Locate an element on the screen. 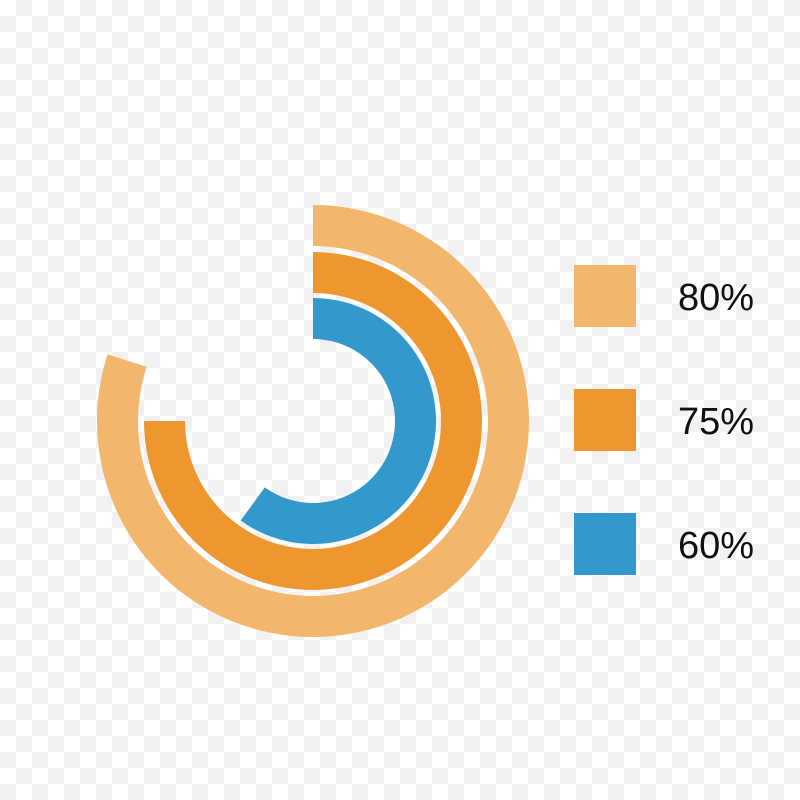 This screenshot has width=800, height=800. legend-label: 75% is located at coordinates (716, 422).